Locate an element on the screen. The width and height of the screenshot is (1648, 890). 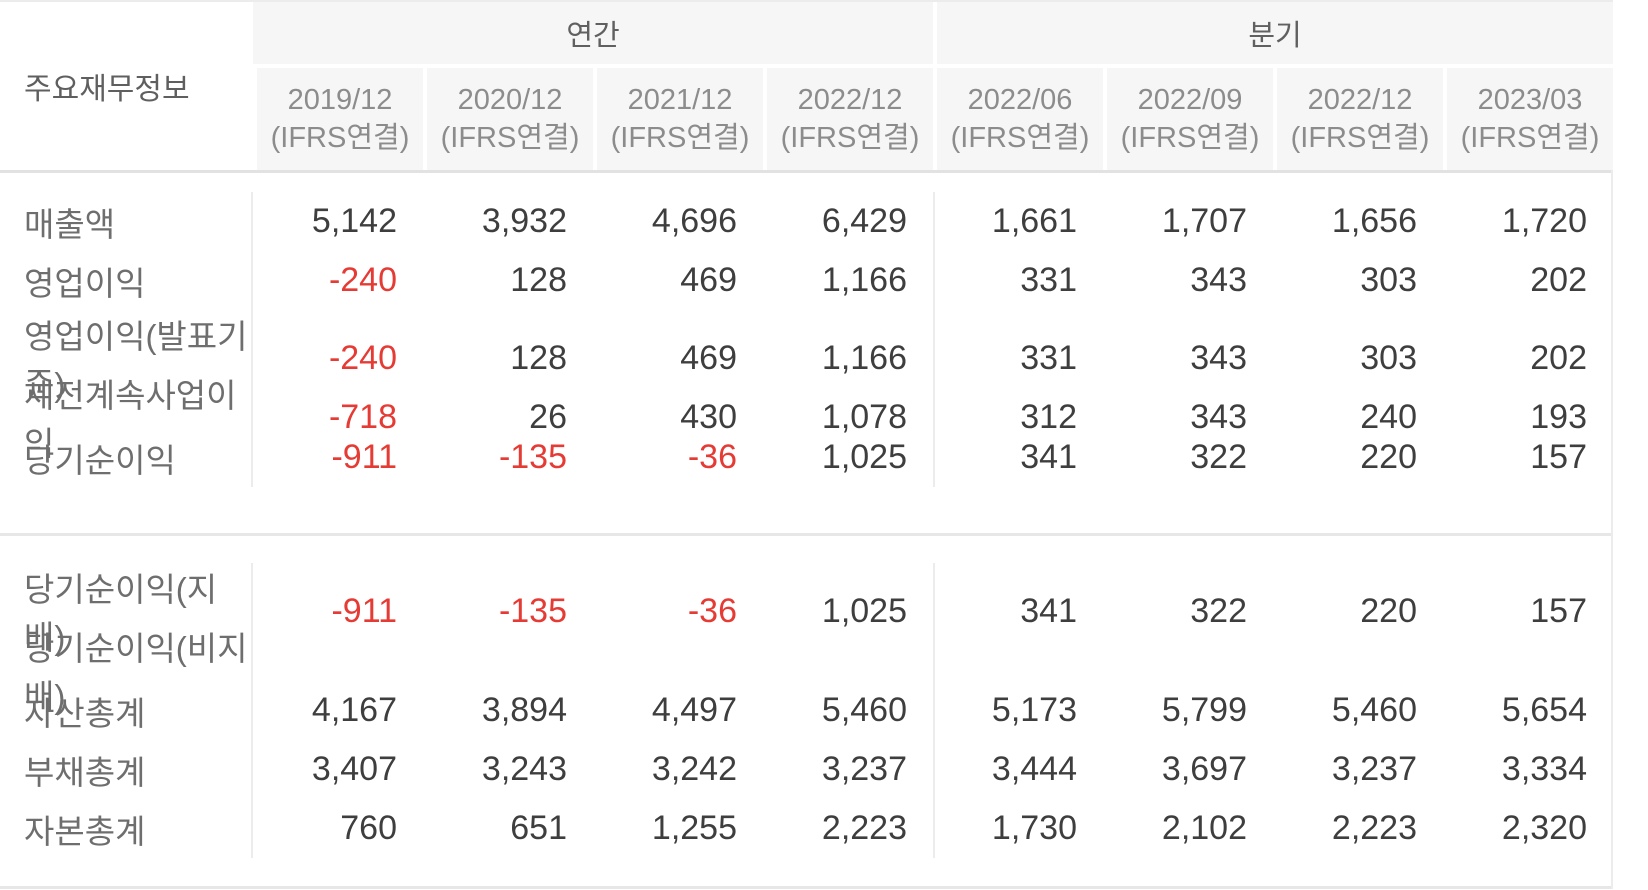
value-cell: 3,932 is located at coordinates (524, 221).